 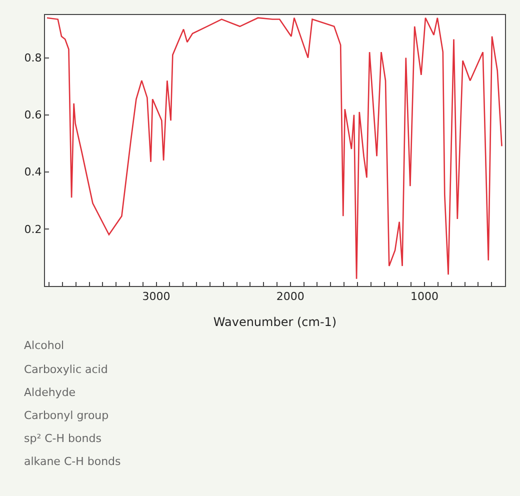 I want to click on y-tick-label: 0.6, so click(x=33, y=115).